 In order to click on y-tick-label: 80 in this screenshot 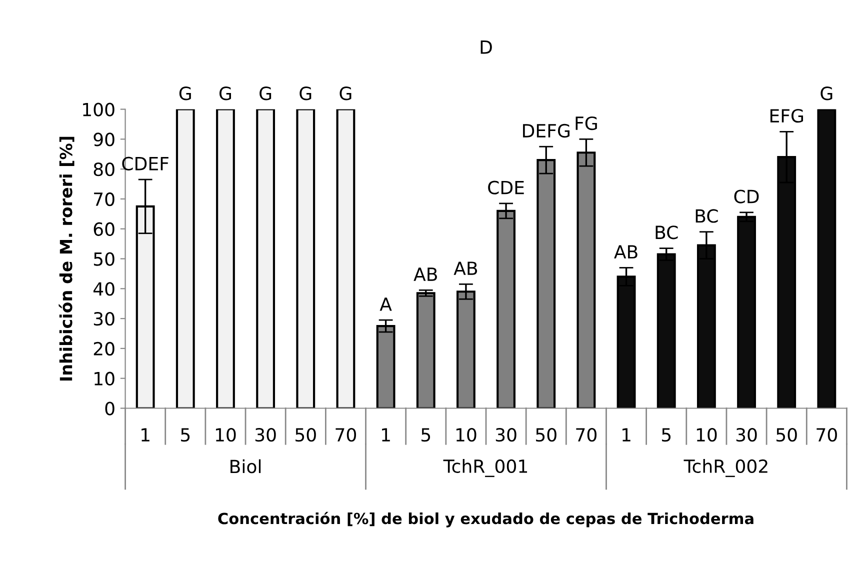, I will do `click(104, 169)`.